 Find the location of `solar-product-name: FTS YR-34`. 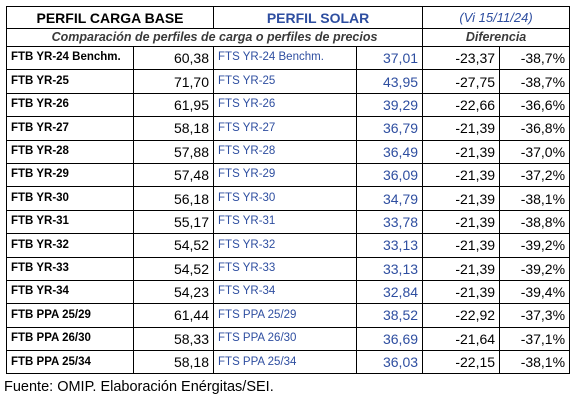

solar-product-name: FTS YR-34 is located at coordinates (285, 292).